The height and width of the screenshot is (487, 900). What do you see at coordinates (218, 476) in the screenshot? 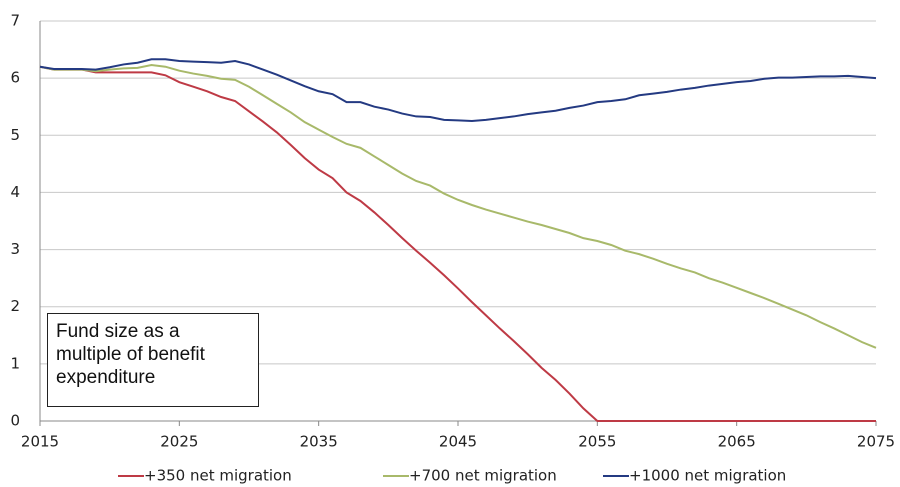
I see `legend-label: +350 net migration` at bounding box center [218, 476].